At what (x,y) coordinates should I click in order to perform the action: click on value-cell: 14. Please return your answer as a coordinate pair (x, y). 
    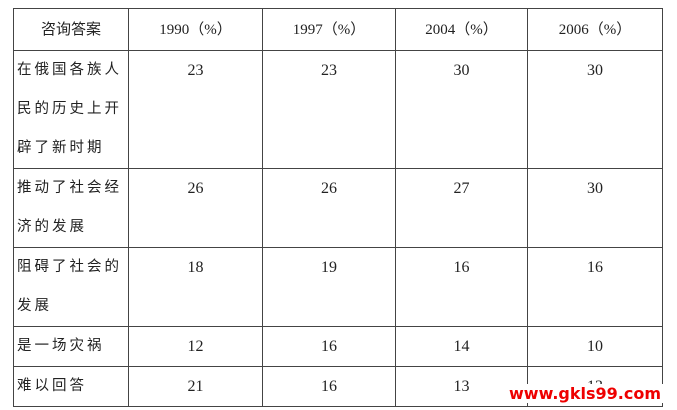
    Looking at the image, I should click on (461, 346).